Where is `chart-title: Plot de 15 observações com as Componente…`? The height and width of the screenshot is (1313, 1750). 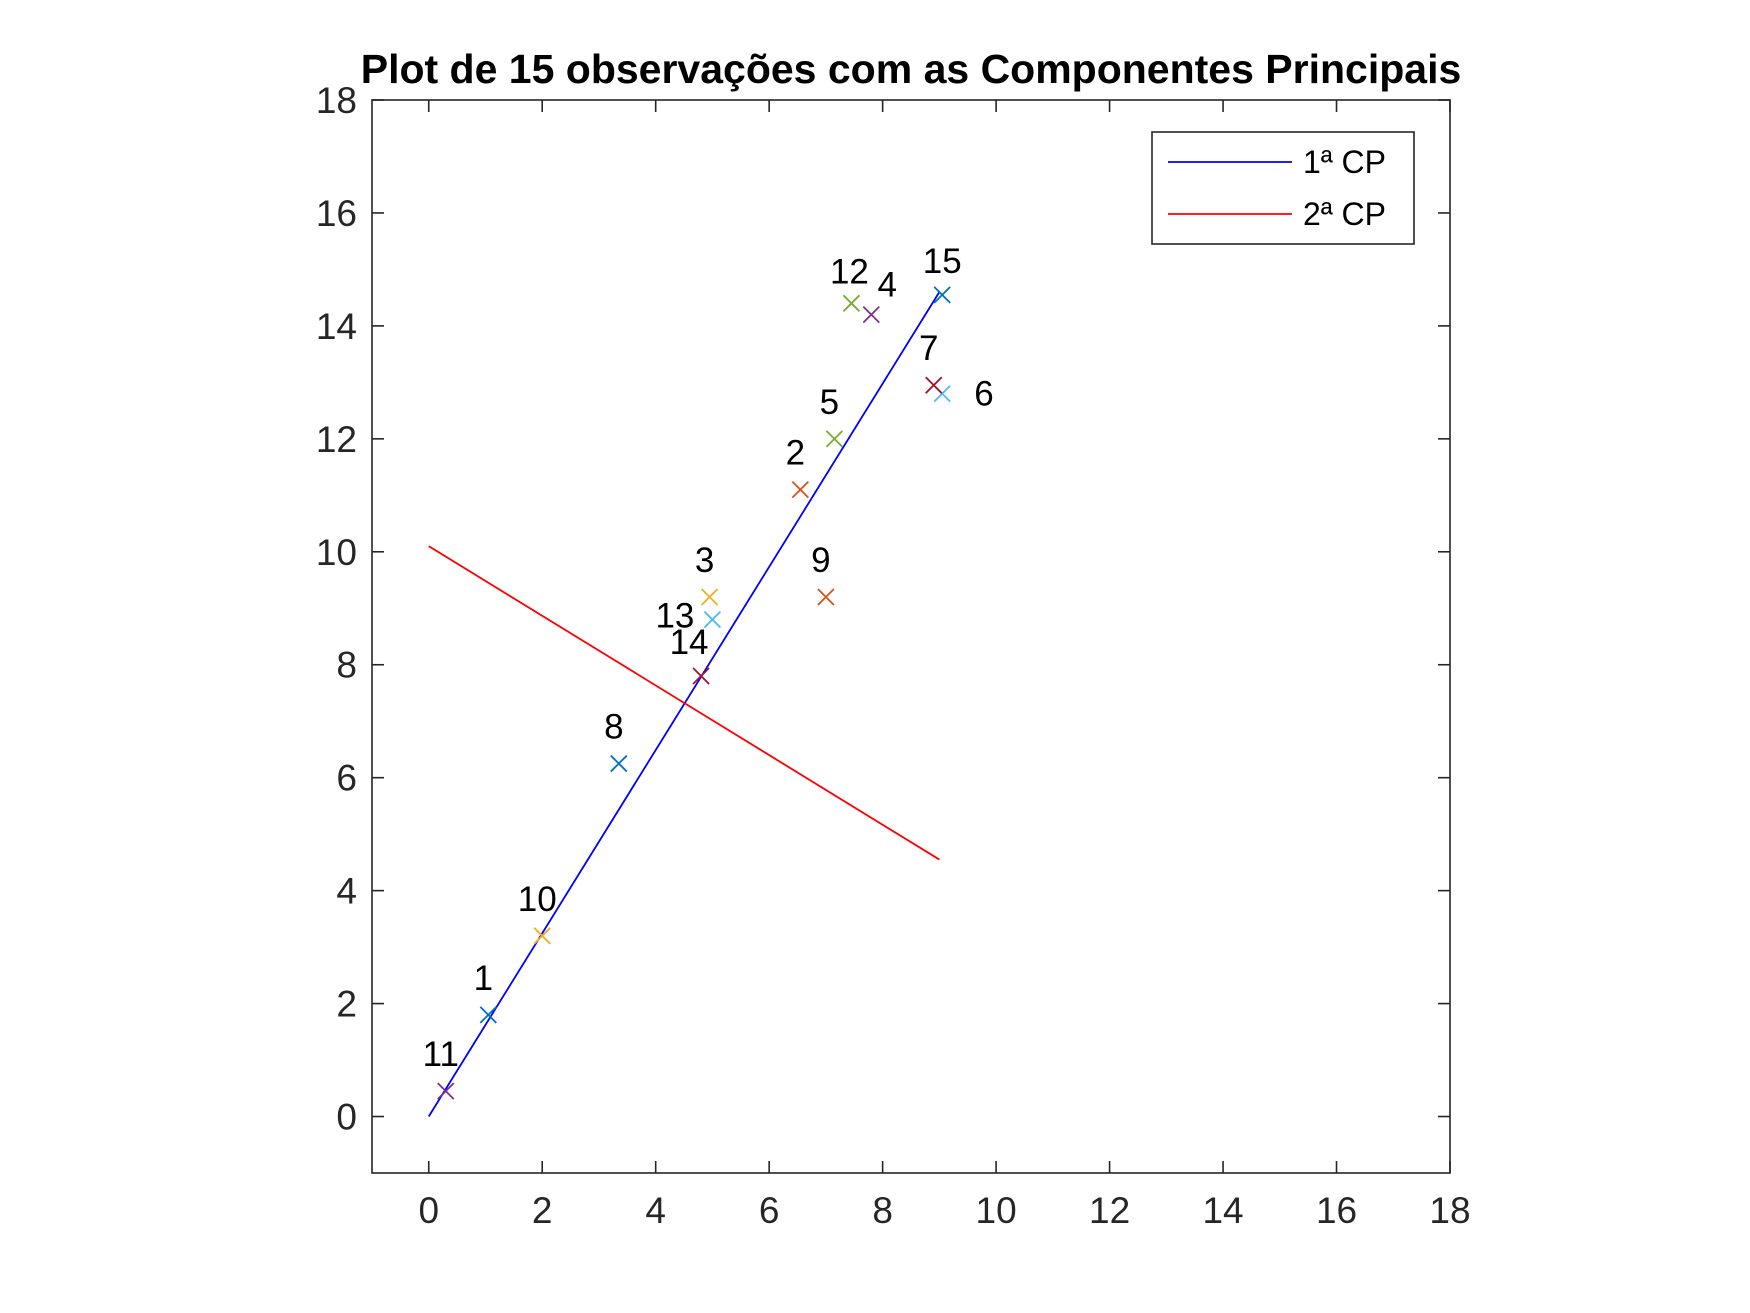 chart-title: Plot de 15 observações com as Componente… is located at coordinates (911, 69).